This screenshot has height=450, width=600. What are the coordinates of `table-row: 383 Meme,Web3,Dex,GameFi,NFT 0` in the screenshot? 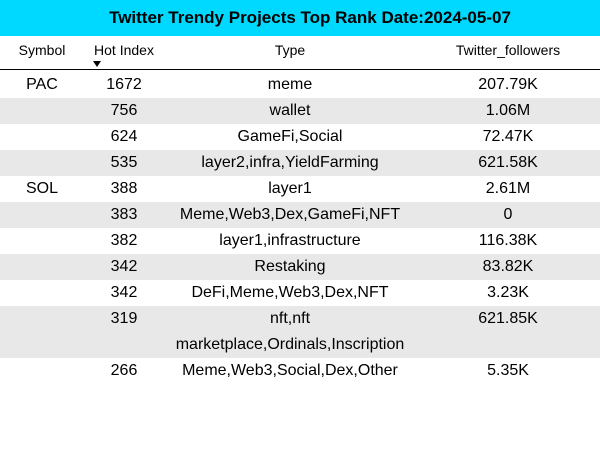 It's located at (300, 215).